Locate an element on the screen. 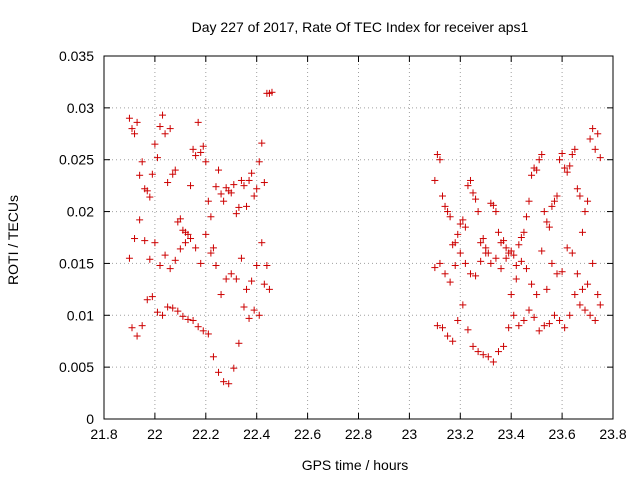 Image resolution: width=640 pixels, height=480 pixels. x-tick-label: 23 is located at coordinates (410, 434).